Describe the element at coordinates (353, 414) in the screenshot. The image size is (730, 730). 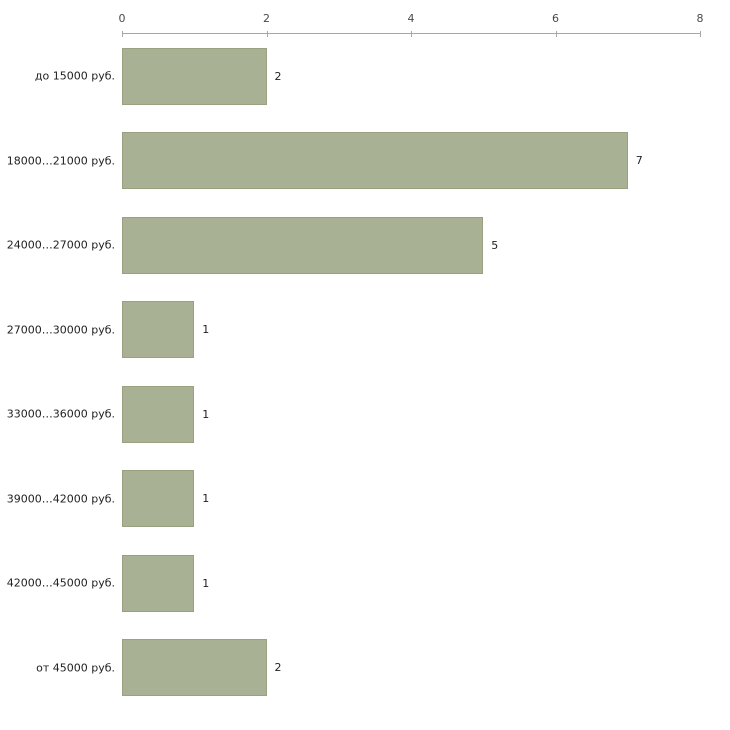
I see `bar-row: 33000…36000 руб. 1` at that location.